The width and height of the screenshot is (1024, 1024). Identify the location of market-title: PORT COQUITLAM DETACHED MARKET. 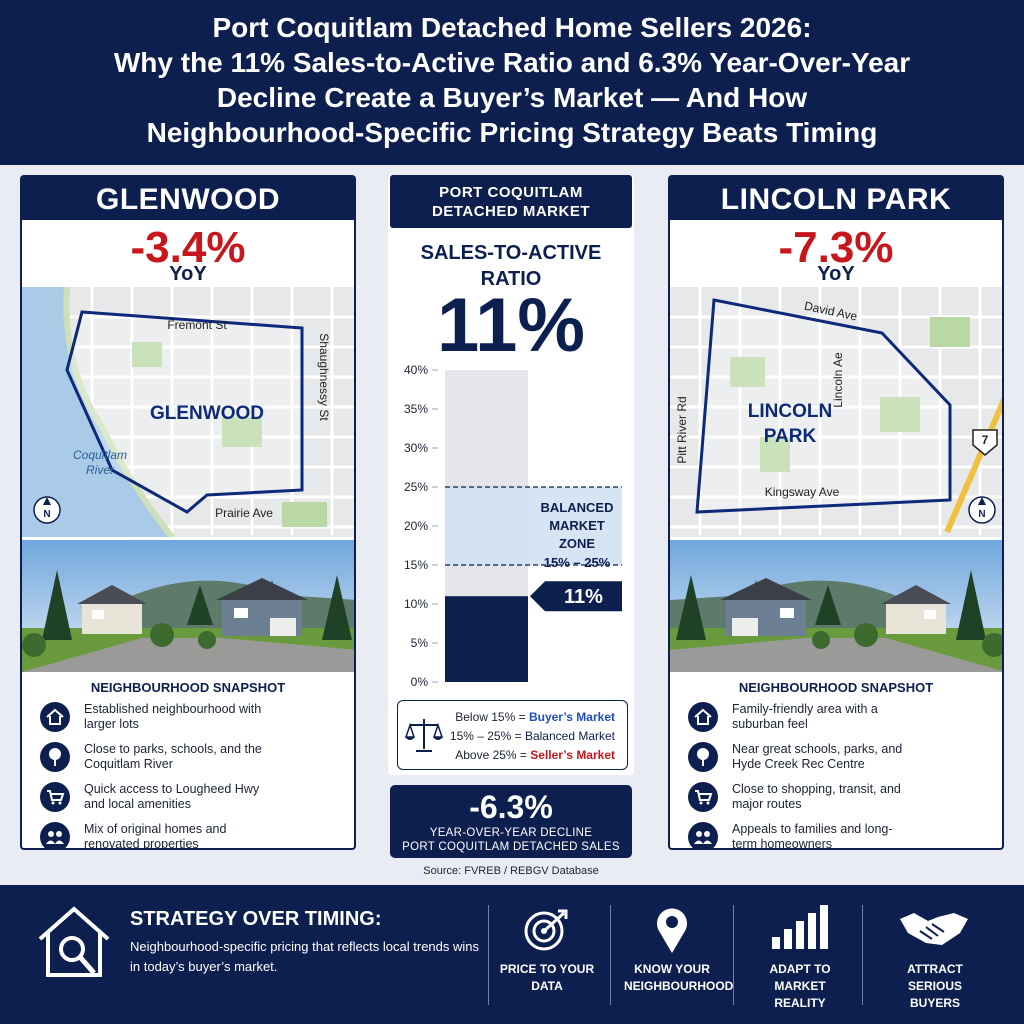
(511, 201).